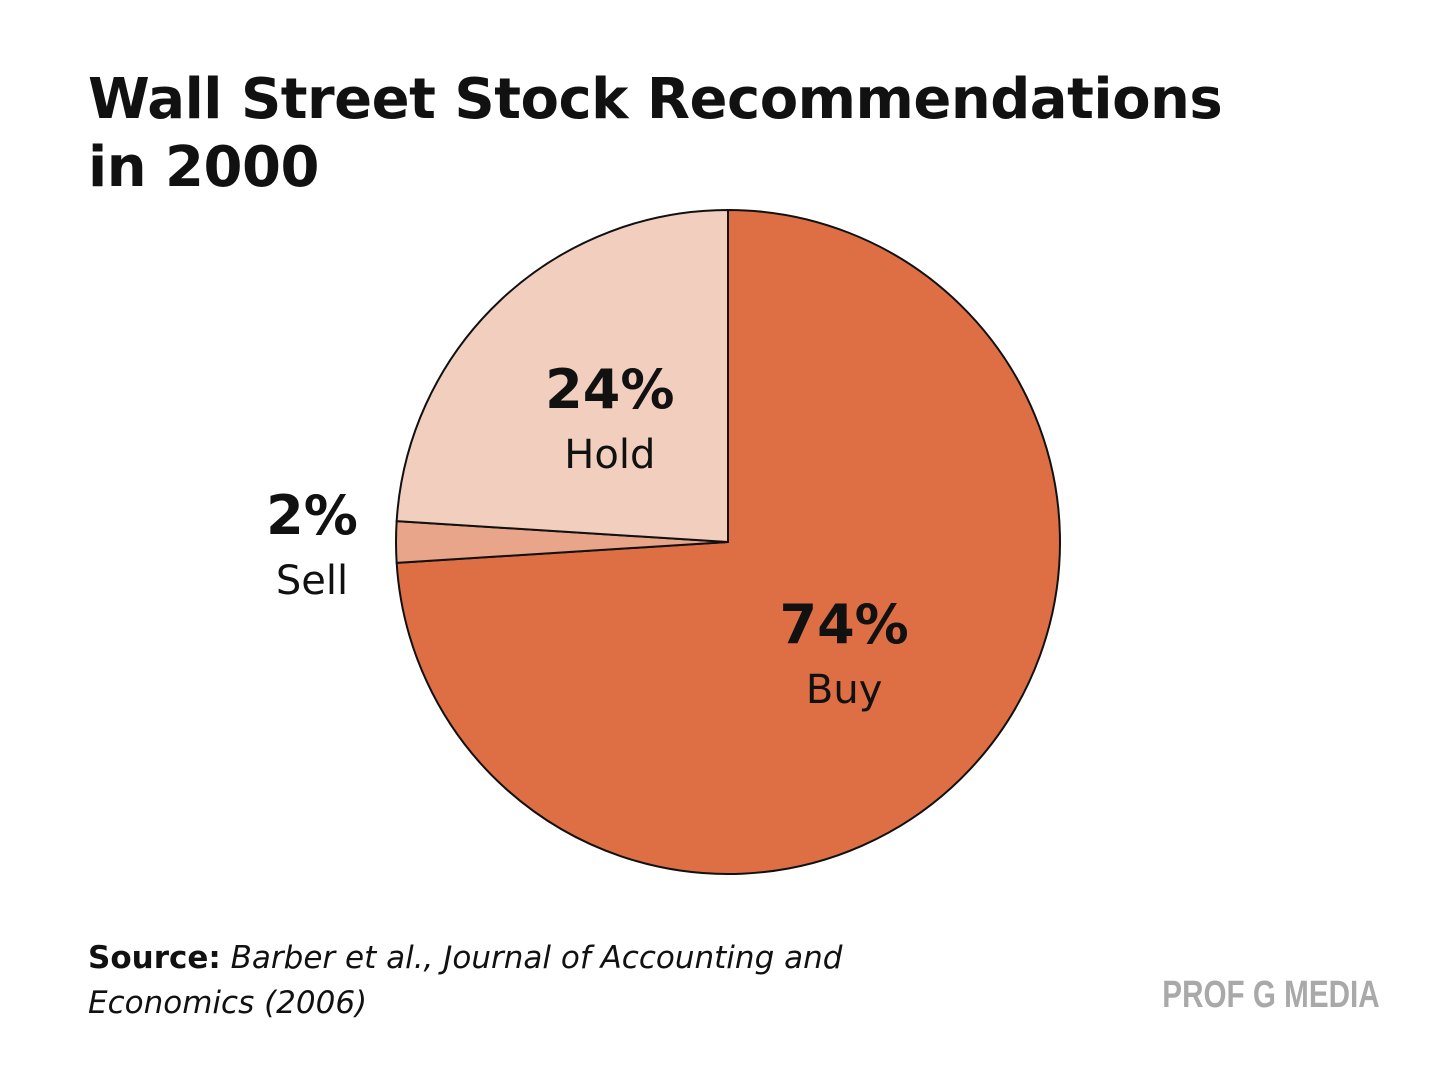 This screenshot has width=1456, height=1092. What do you see at coordinates (844, 690) in the screenshot?
I see `slice-category-label-buy: Buy` at bounding box center [844, 690].